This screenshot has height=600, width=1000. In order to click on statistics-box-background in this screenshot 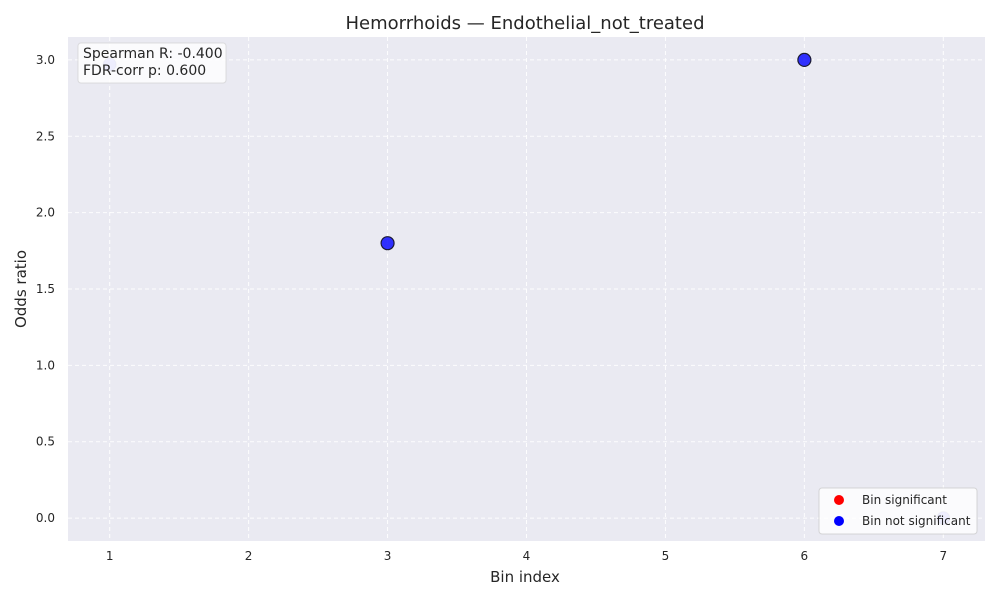, I will do `click(152, 63)`.